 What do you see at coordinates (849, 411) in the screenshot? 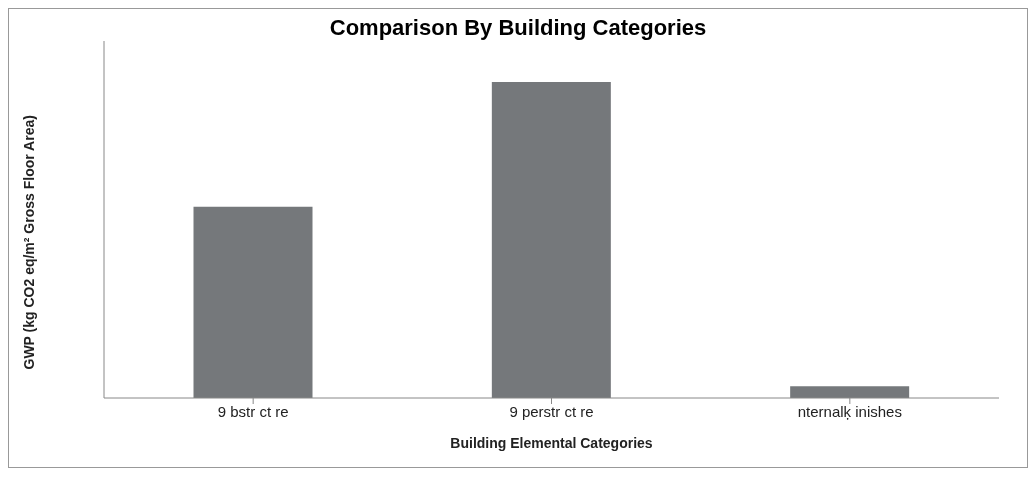
I see `x-tick-label: nternalķ inishes` at bounding box center [849, 411].